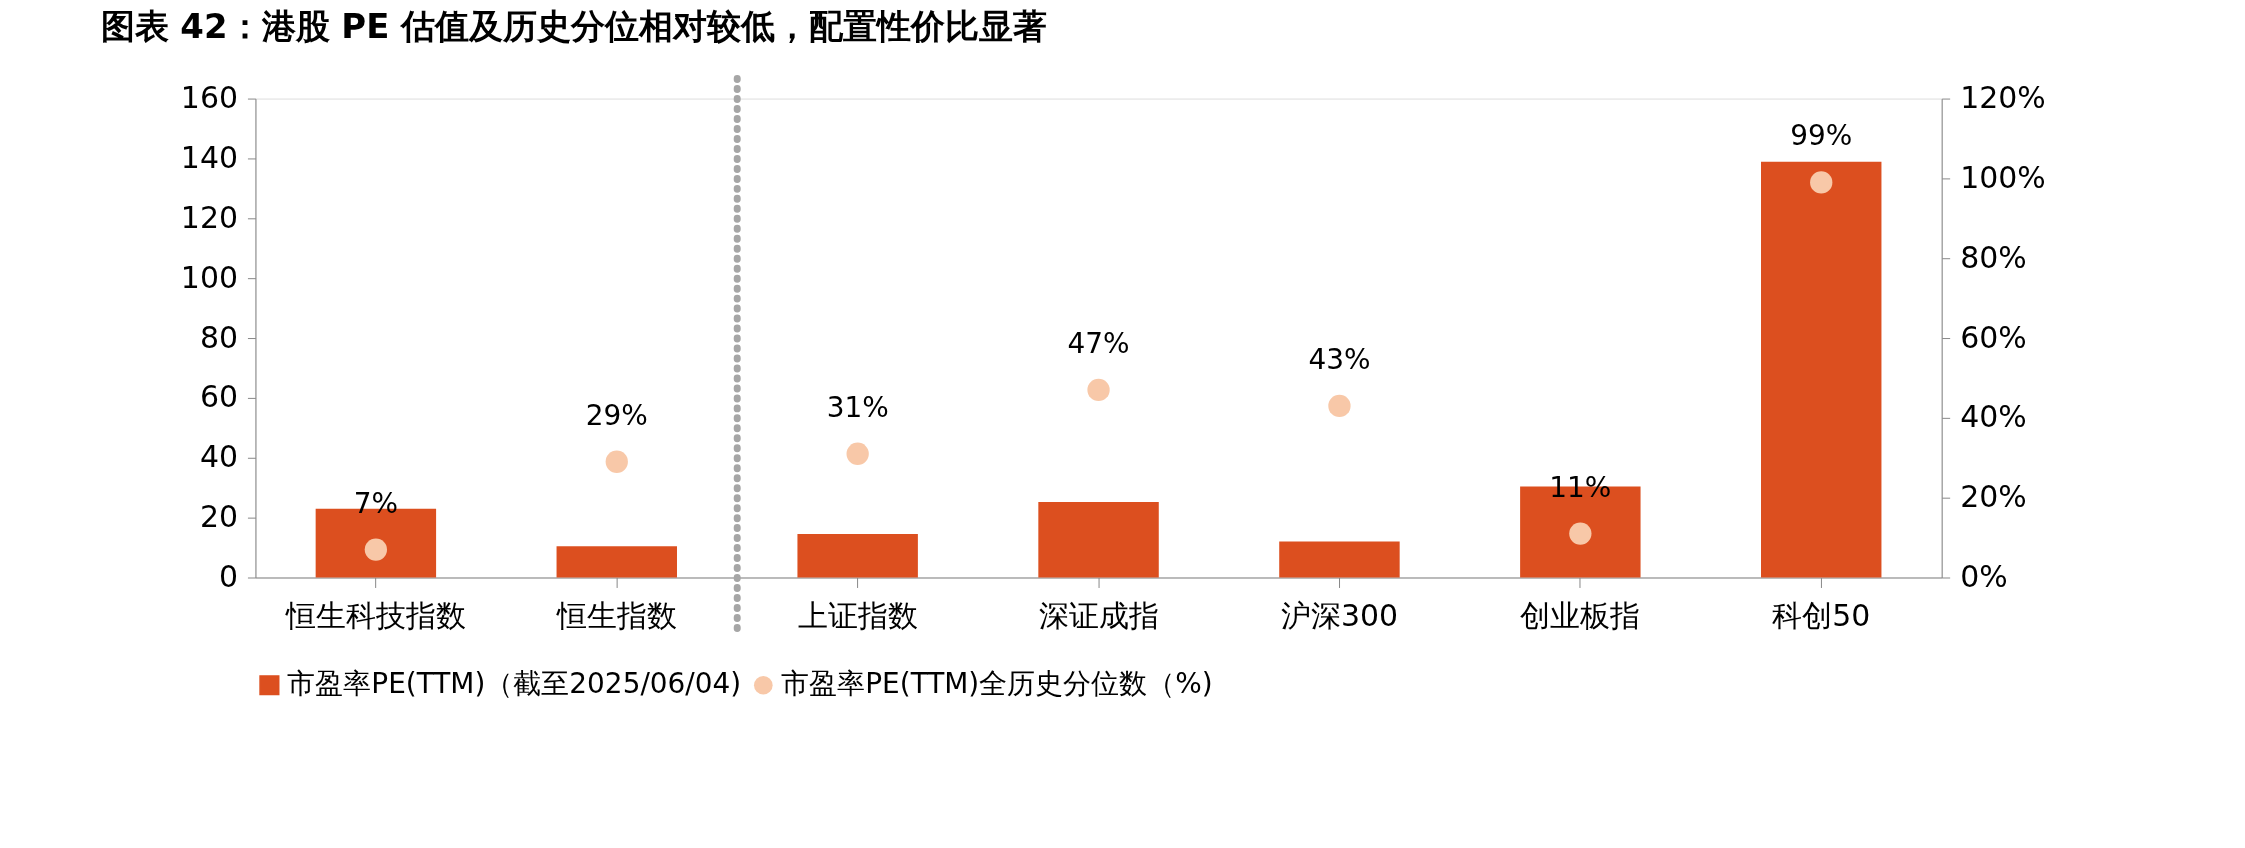 The height and width of the screenshot is (848, 2245). What do you see at coordinates (574, 27) in the screenshot?
I see `chart-title: 图表 42：港股 PE 估值及历史分位相对较低，配置性价比显著` at bounding box center [574, 27].